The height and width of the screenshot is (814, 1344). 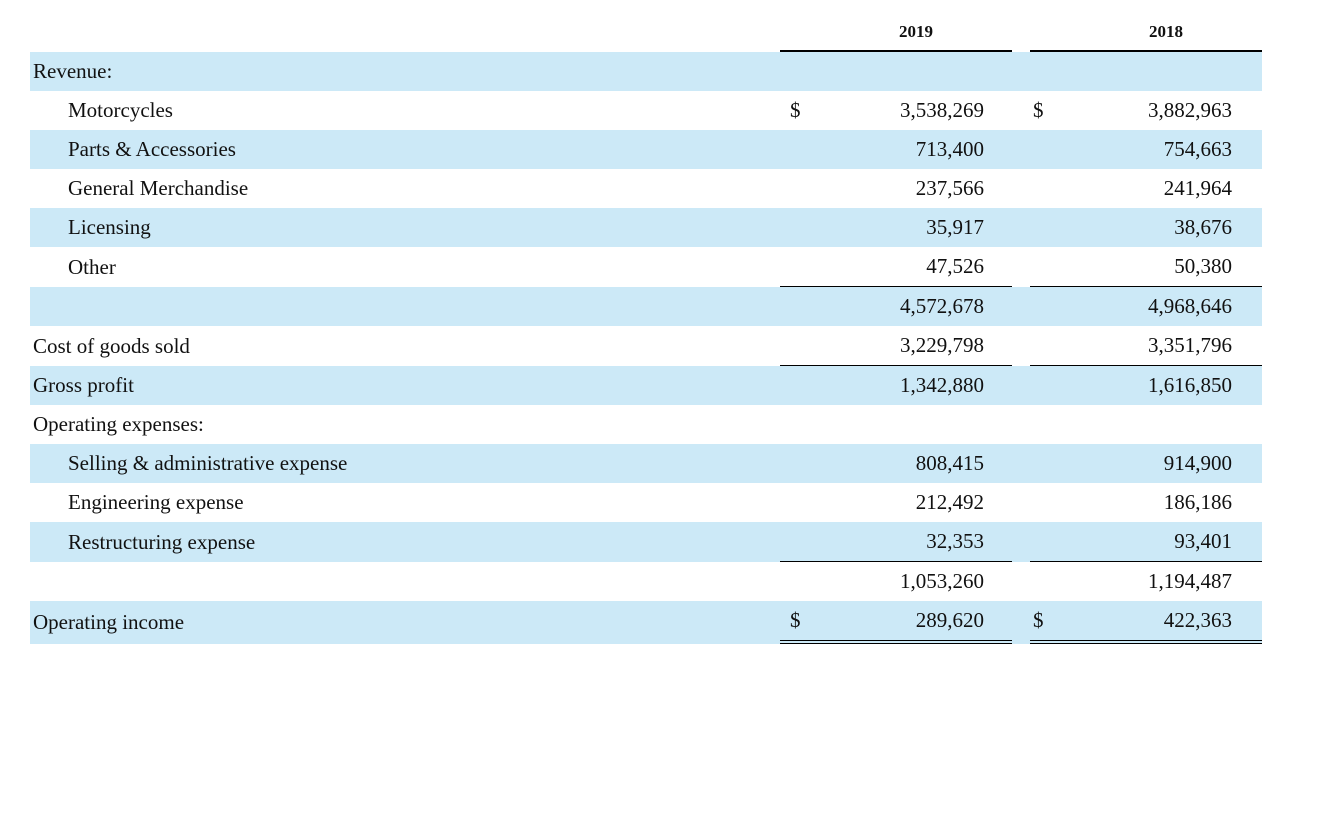 What do you see at coordinates (646, 542) in the screenshot?
I see `row: Restructuring expense 32,353 93,401` at bounding box center [646, 542].